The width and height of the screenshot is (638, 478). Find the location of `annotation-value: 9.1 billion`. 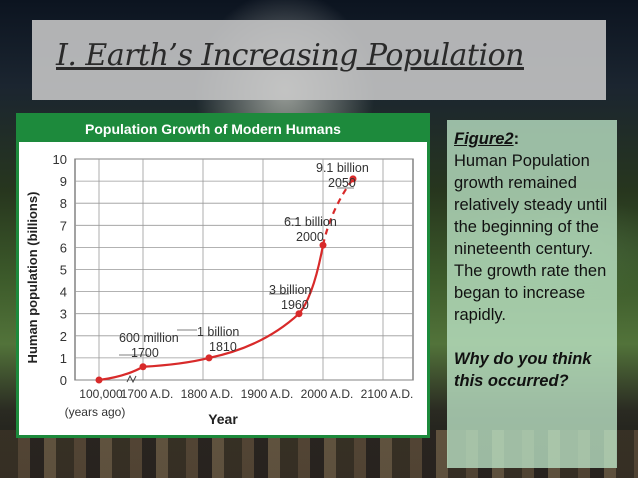

annotation-value: 9.1 billion is located at coordinates (342, 168).